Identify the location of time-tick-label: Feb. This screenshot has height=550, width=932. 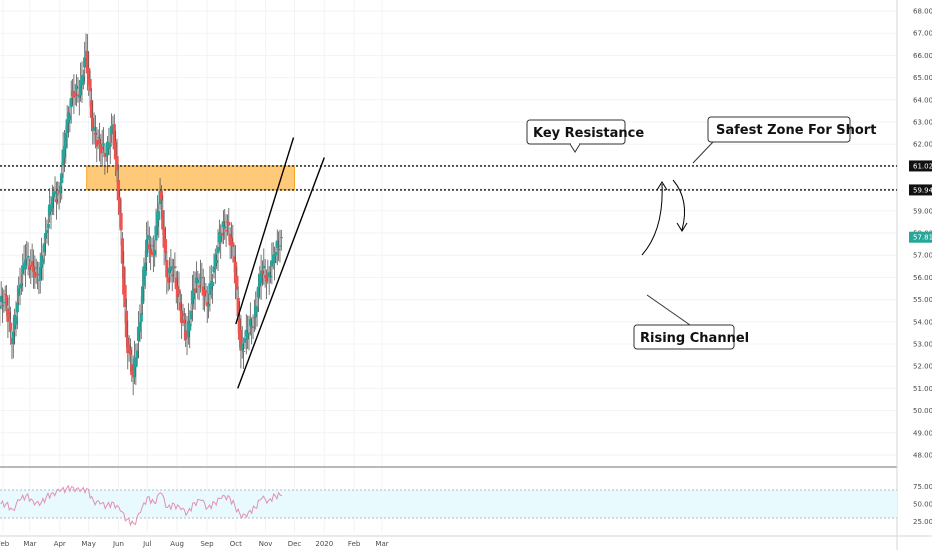
(5, 544).